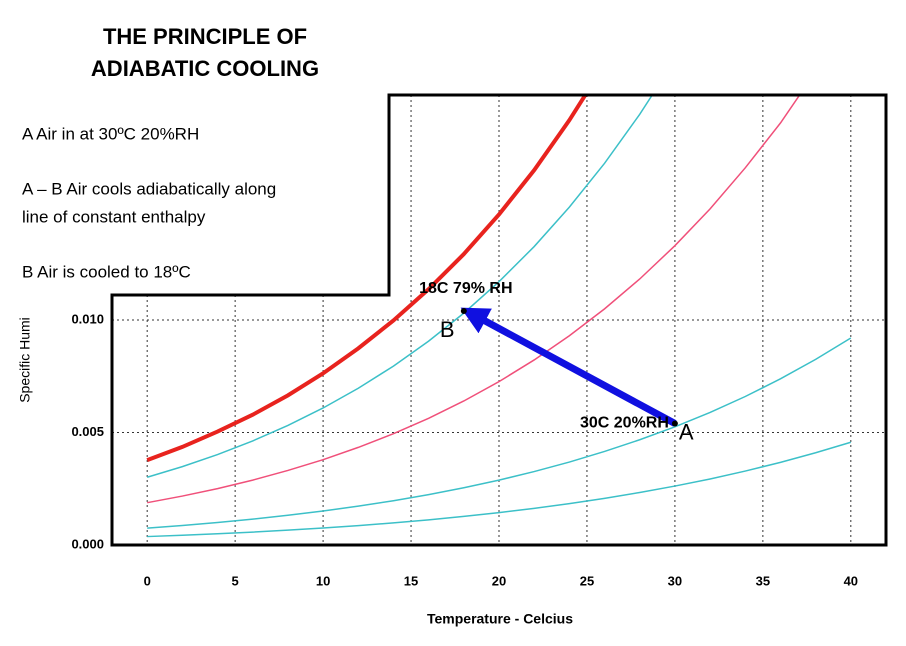 This screenshot has height=646, width=906. Describe the element at coordinates (763, 580) in the screenshot. I see `x-tick-label: 35` at that location.